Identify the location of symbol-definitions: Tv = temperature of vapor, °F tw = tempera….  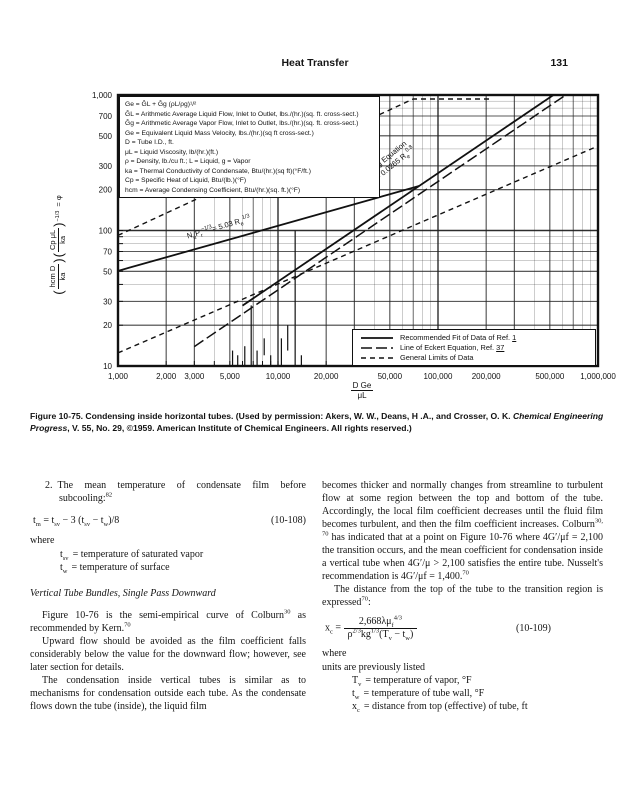
(462, 694).